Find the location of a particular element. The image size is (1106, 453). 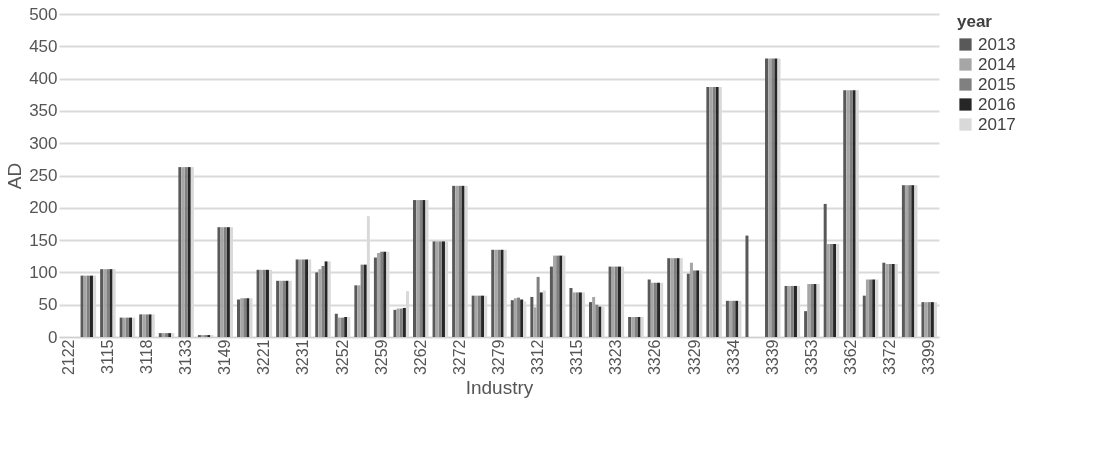

x-tick-label: 3334 is located at coordinates (733, 357).